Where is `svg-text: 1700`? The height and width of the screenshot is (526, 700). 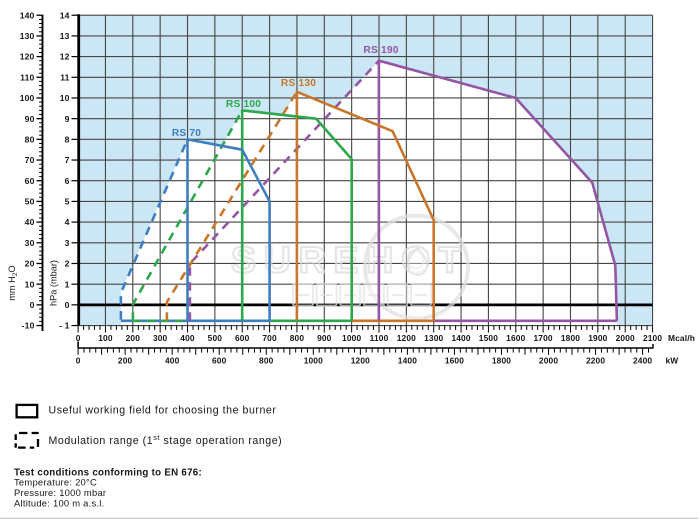
svg-text: 1700 is located at coordinates (543, 338).